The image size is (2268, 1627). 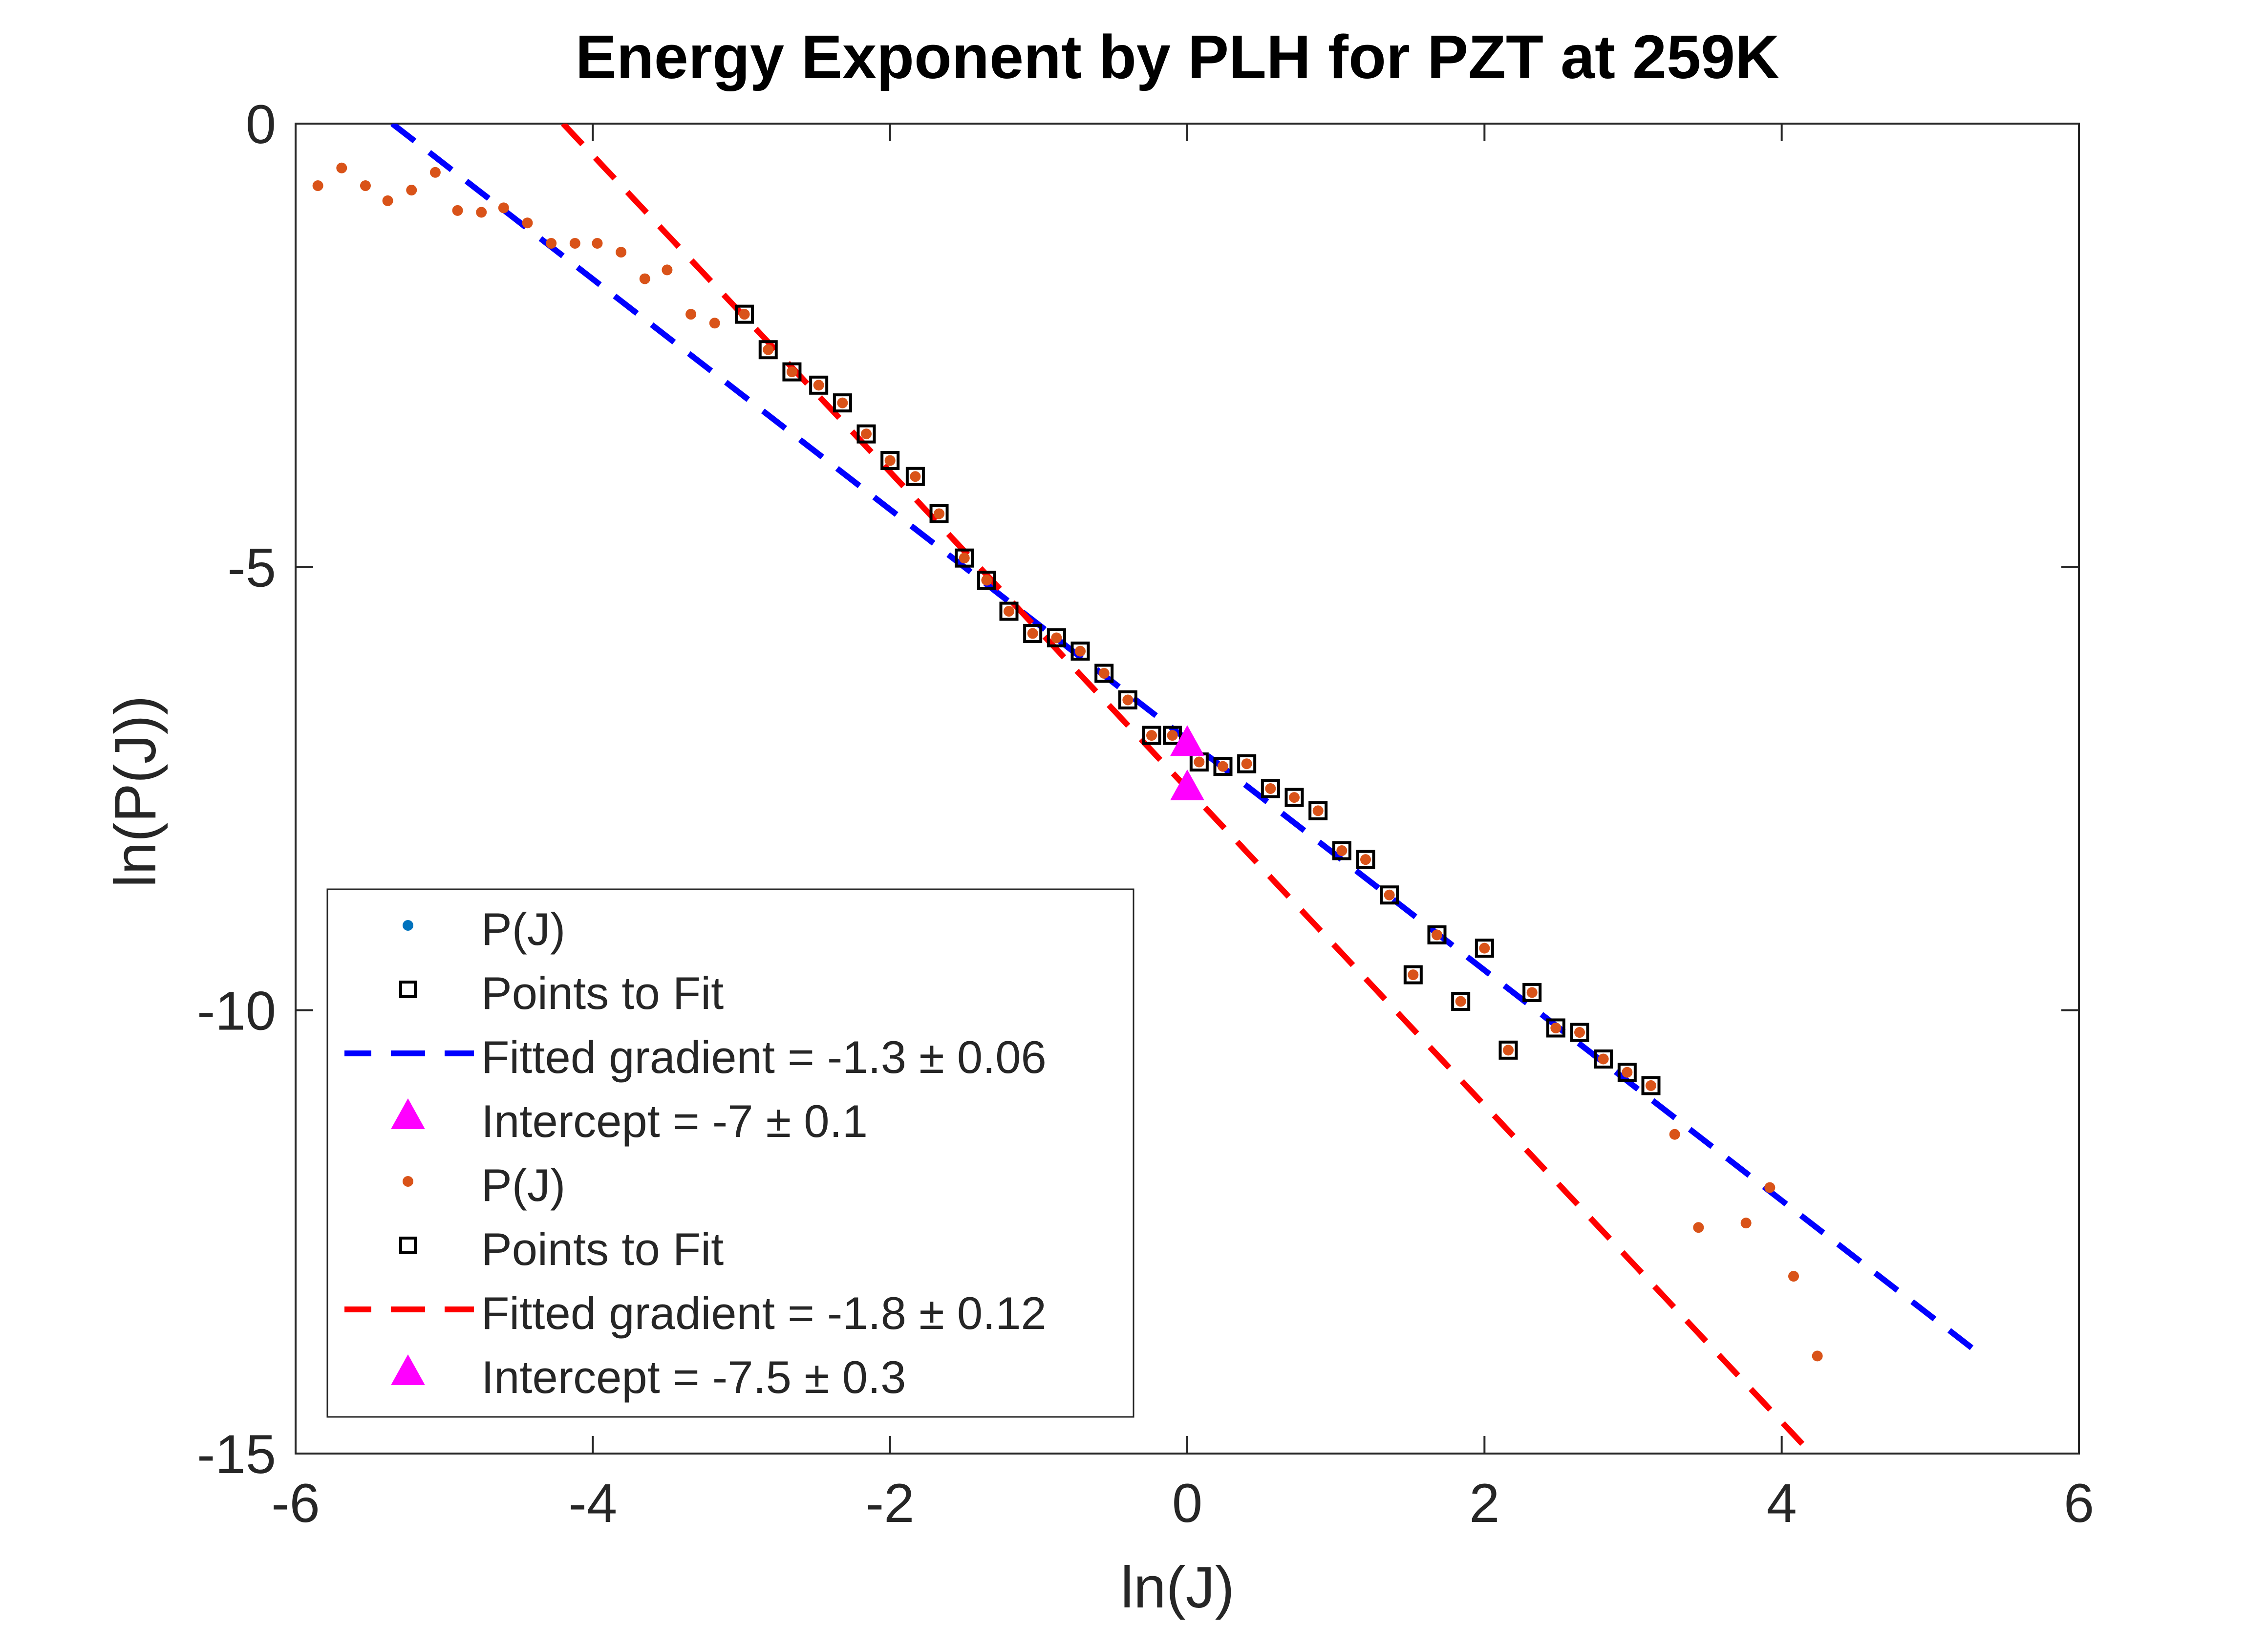 I want to click on x-tick-label: 2, so click(x=1484, y=1504).